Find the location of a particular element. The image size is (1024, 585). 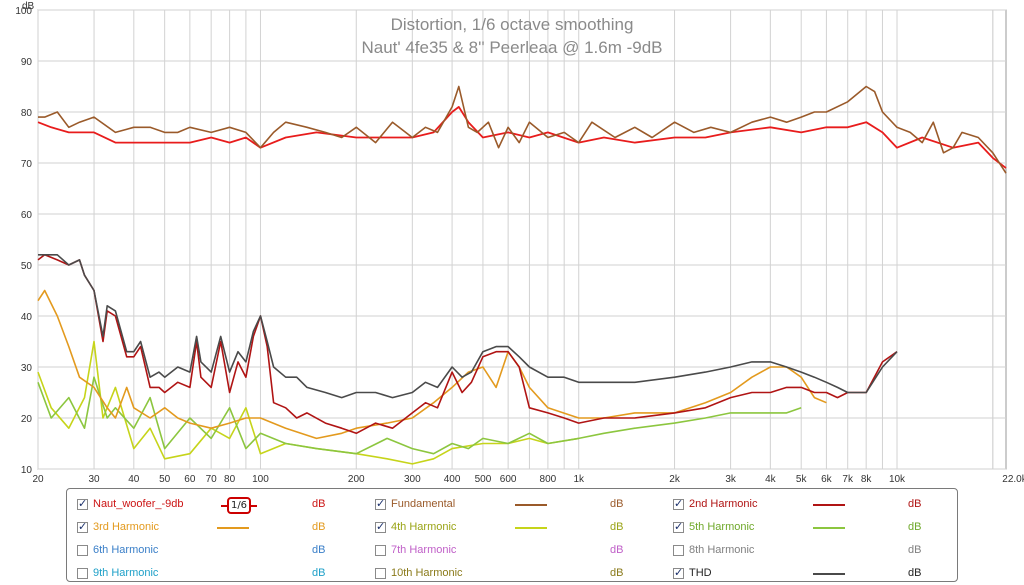

y-tick-label: 70 is located at coordinates (27, 164).